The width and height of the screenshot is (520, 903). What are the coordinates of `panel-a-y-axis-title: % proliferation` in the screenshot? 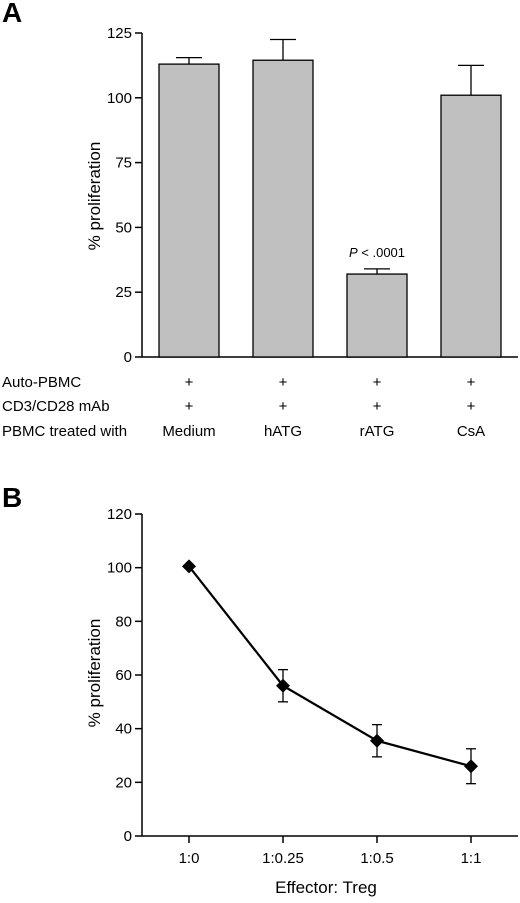 It's located at (94, 196).